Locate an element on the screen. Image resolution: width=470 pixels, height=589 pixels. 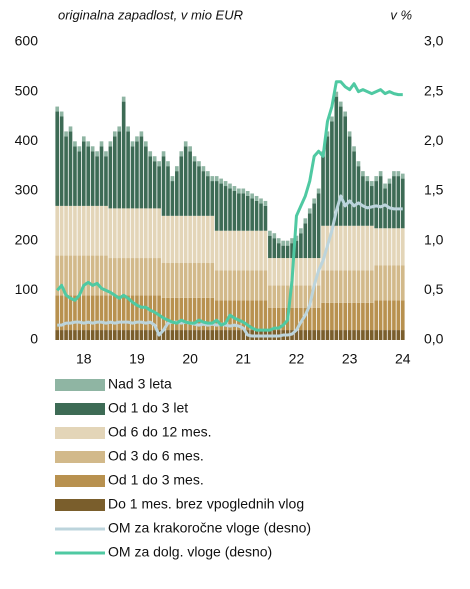
legend-label: Od 1 do 3 let is located at coordinates (148, 408).